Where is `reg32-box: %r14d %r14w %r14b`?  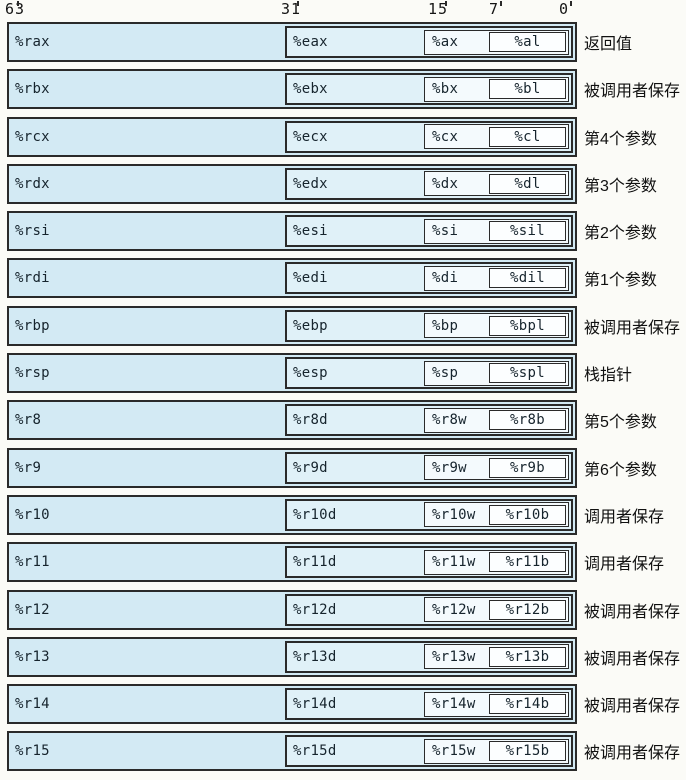
reg32-box: %r14d %r14w %r14b is located at coordinates (429, 704).